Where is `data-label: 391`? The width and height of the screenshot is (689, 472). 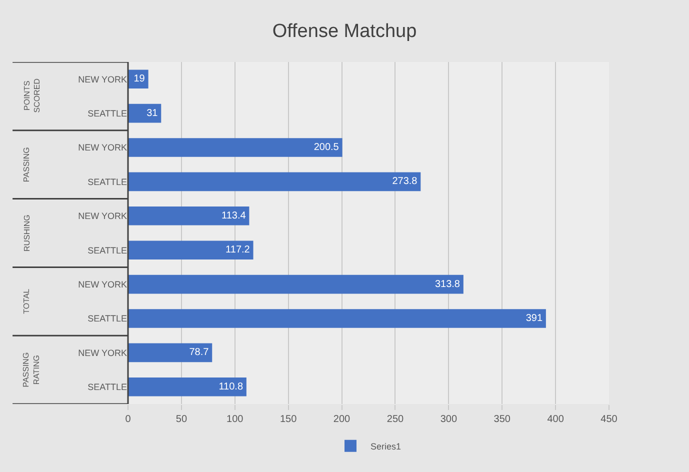 data-label: 391 is located at coordinates (534, 318).